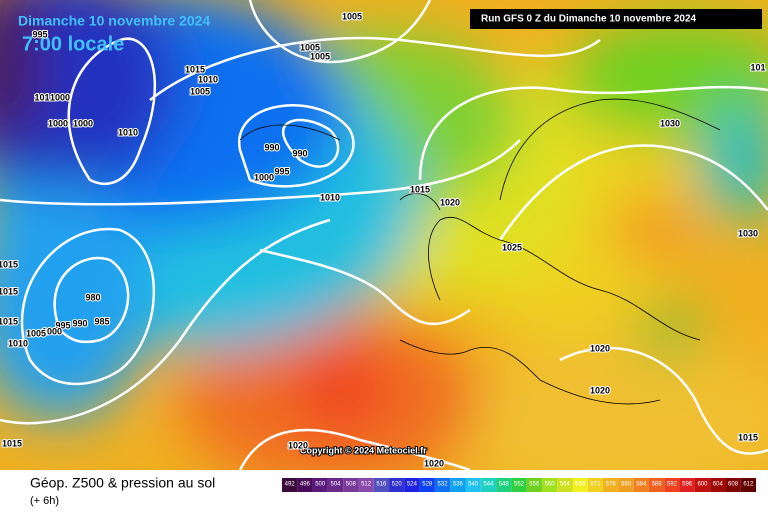  I want to click on legend-label: 520, so click(397, 485).